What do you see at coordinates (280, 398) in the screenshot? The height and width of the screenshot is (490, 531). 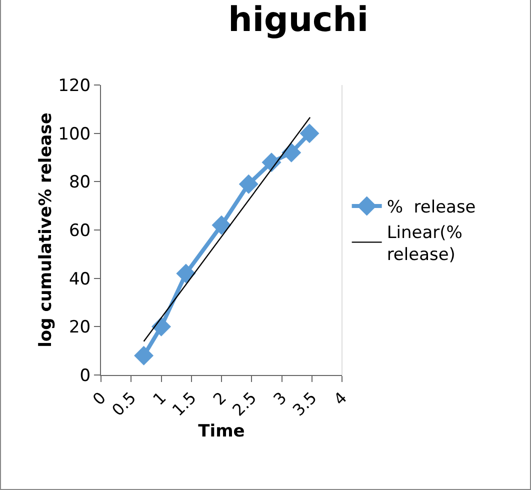 I see `x-tick-label: 3` at bounding box center [280, 398].